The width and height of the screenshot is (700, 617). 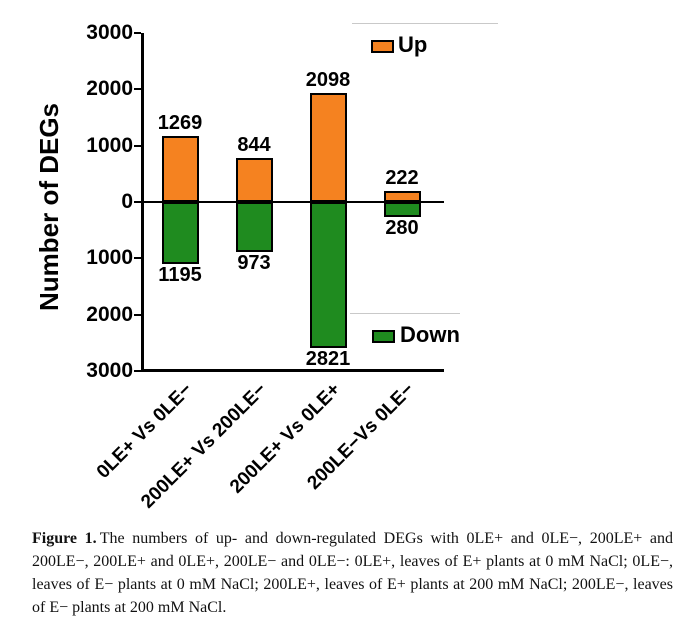 I want to click on figure-caption-label: Figure 1., so click(x=64, y=538).